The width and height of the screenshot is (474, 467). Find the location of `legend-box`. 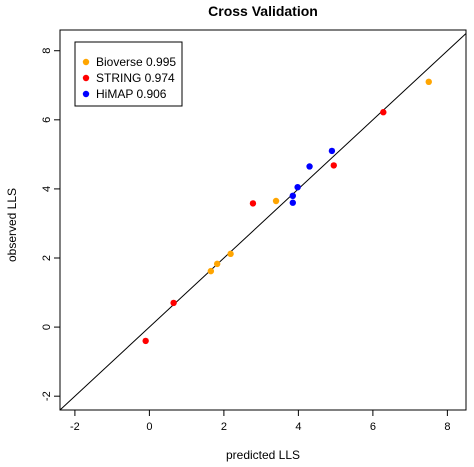

legend-box is located at coordinates (128, 74).